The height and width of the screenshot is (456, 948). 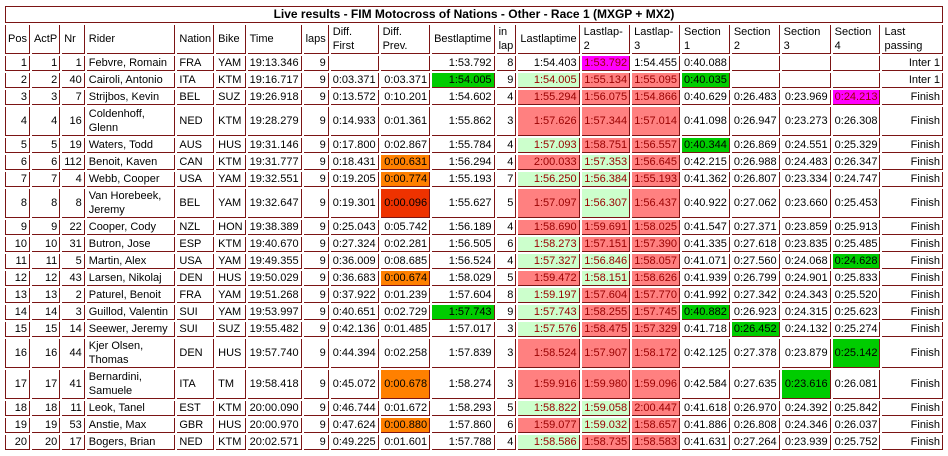 I want to click on cell-bestlaptime: 1:56.524, so click(x=463, y=261).